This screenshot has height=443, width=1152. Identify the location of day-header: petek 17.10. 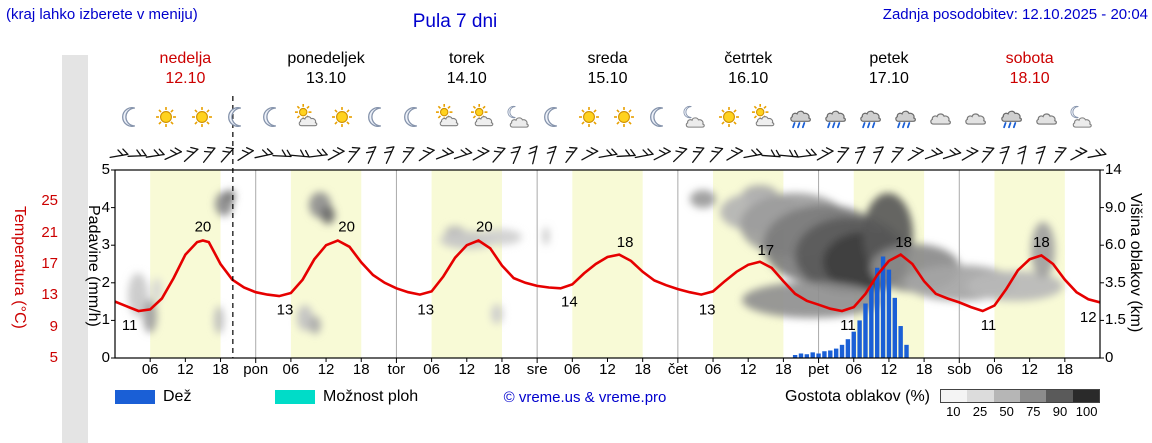
(889, 69).